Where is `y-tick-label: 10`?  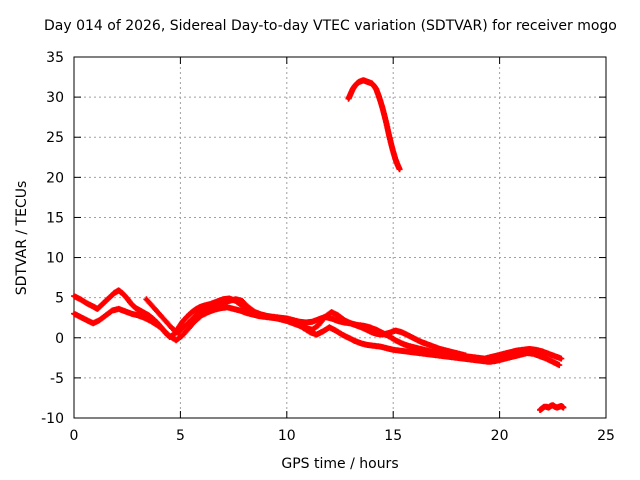 y-tick-label: 10 is located at coordinates (55, 259).